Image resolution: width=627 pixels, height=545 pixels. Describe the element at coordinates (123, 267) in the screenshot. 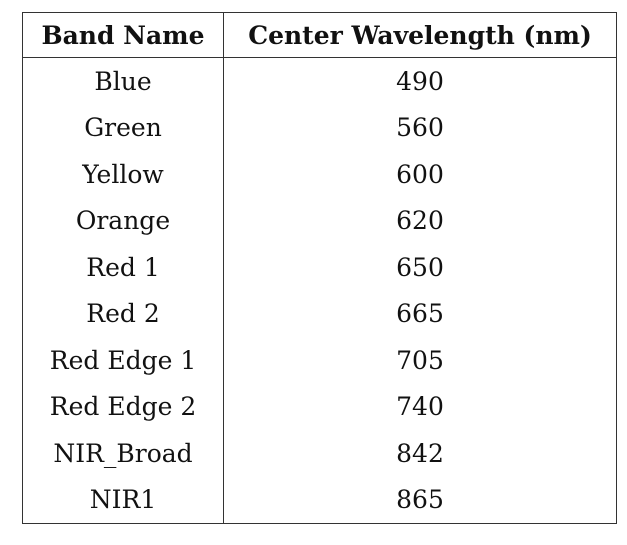

I see `band-name-cell: Red 1` at that location.